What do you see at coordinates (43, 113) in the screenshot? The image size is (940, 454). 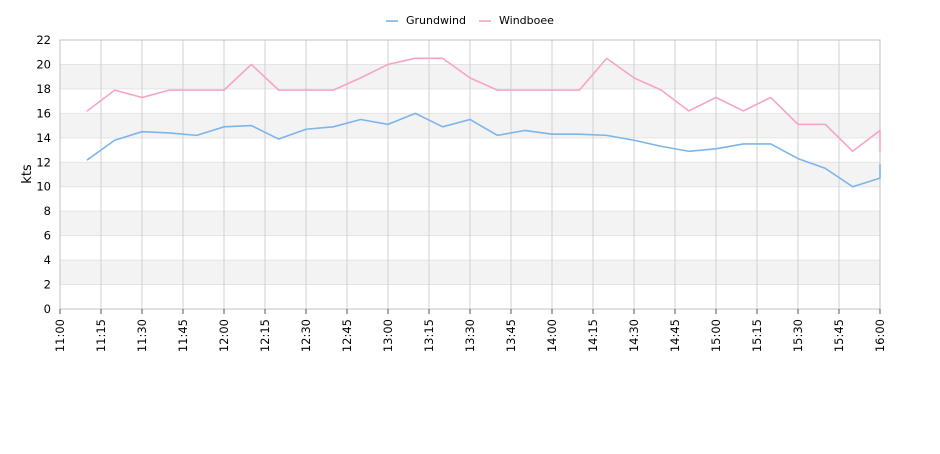 I see `y-tick-label: 16` at bounding box center [43, 113].